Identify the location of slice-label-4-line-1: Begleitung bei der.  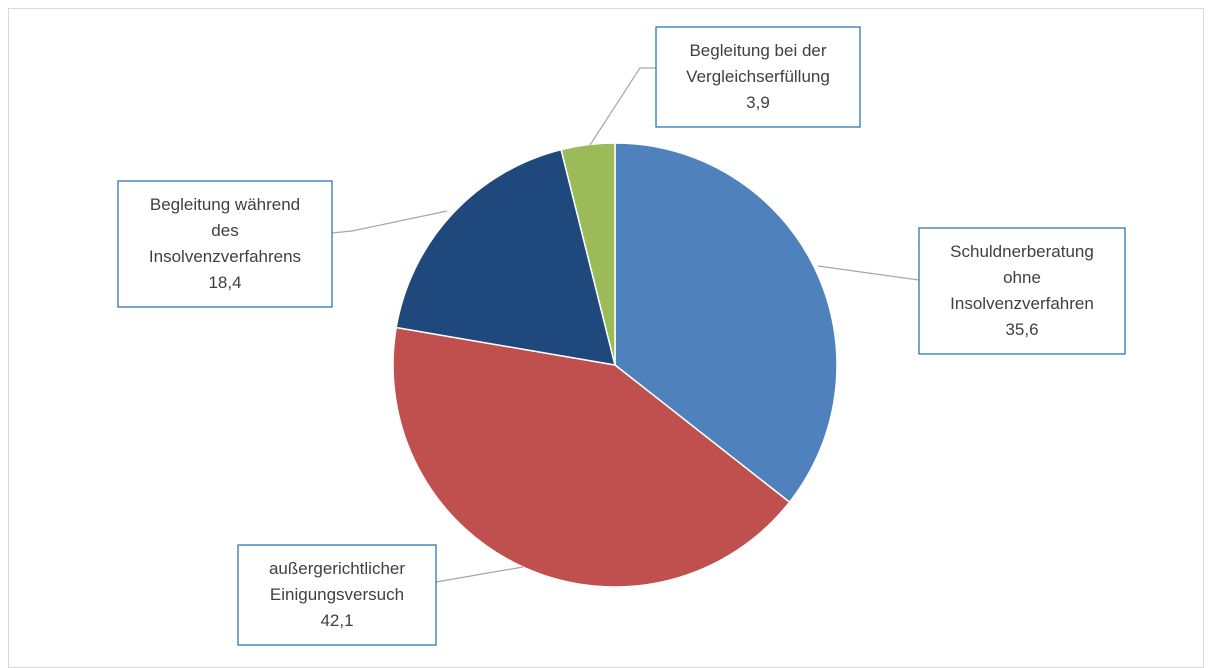
(757, 50).